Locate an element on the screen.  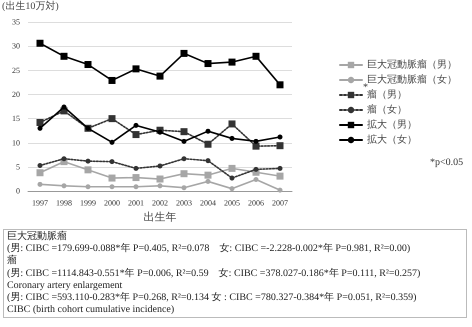
y-tick-label: 35 is located at coordinates (16, 22).